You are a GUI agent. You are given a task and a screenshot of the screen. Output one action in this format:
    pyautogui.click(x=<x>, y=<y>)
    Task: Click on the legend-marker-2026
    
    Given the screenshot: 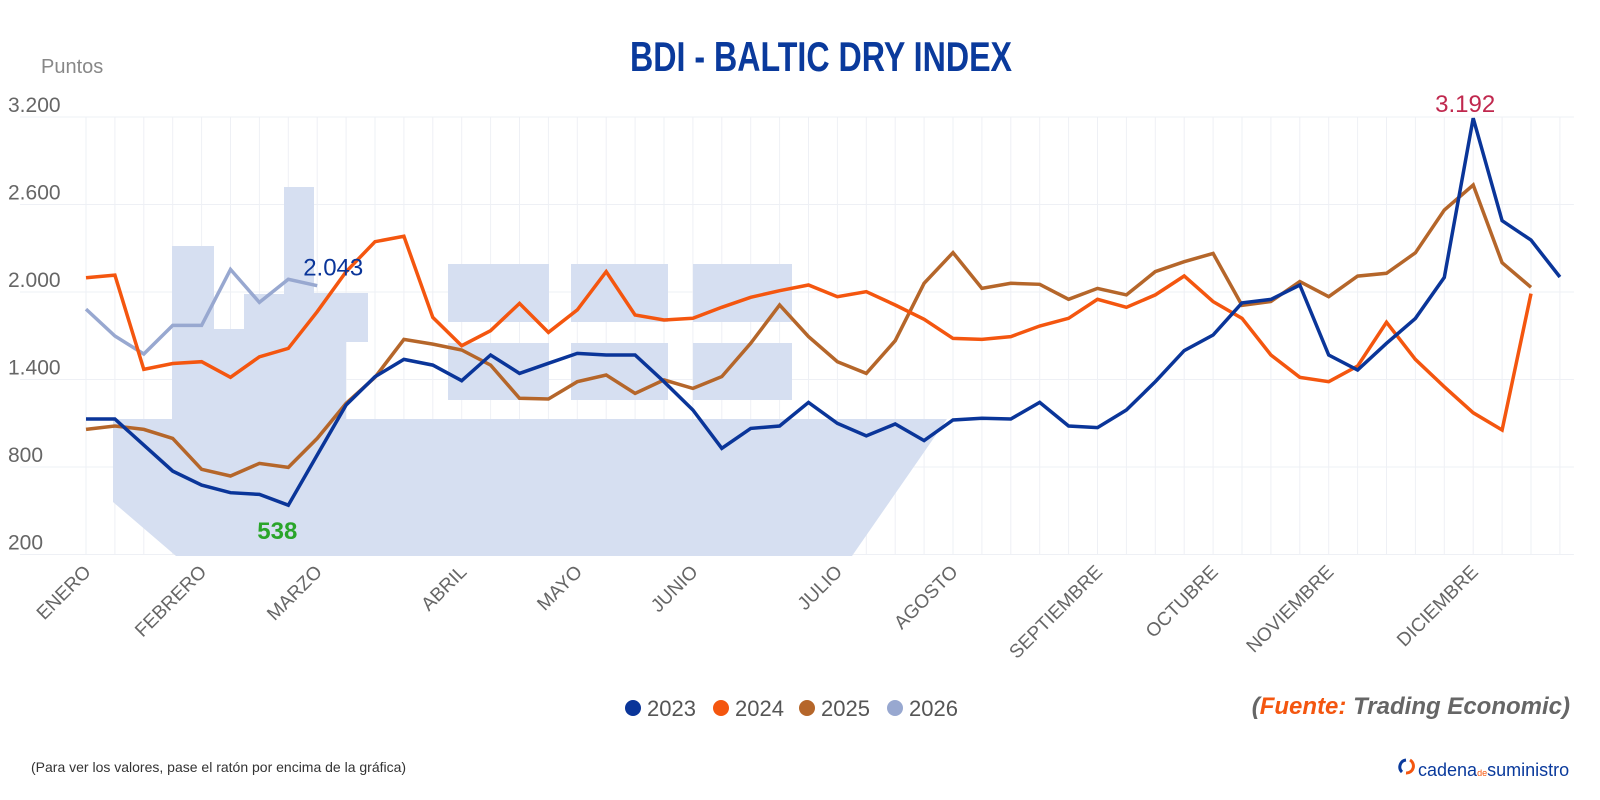 What is the action you would take?
    pyautogui.click(x=895, y=708)
    